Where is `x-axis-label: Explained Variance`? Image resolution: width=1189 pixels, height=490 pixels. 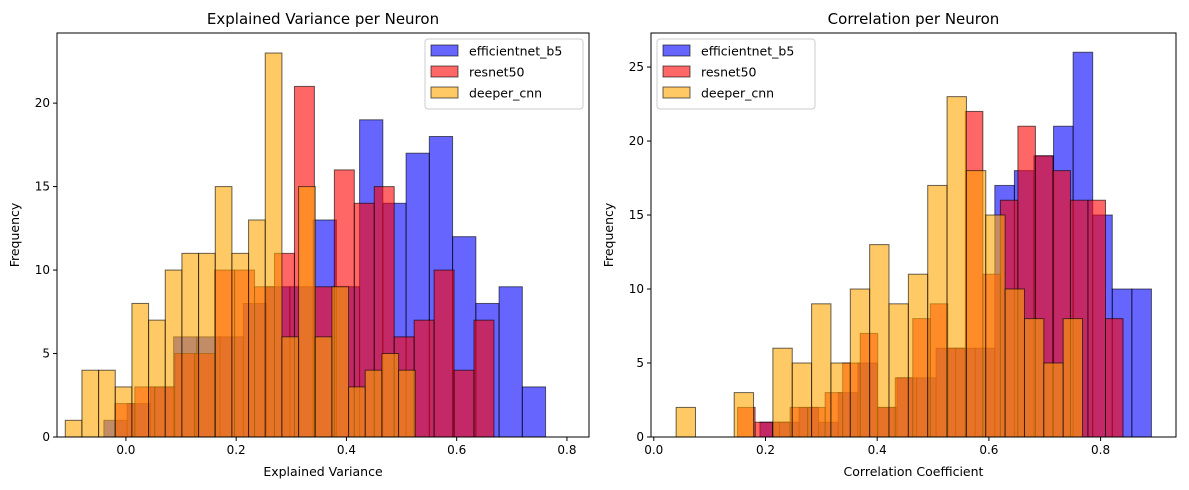
x-axis-label: Explained Variance is located at coordinates (323, 471).